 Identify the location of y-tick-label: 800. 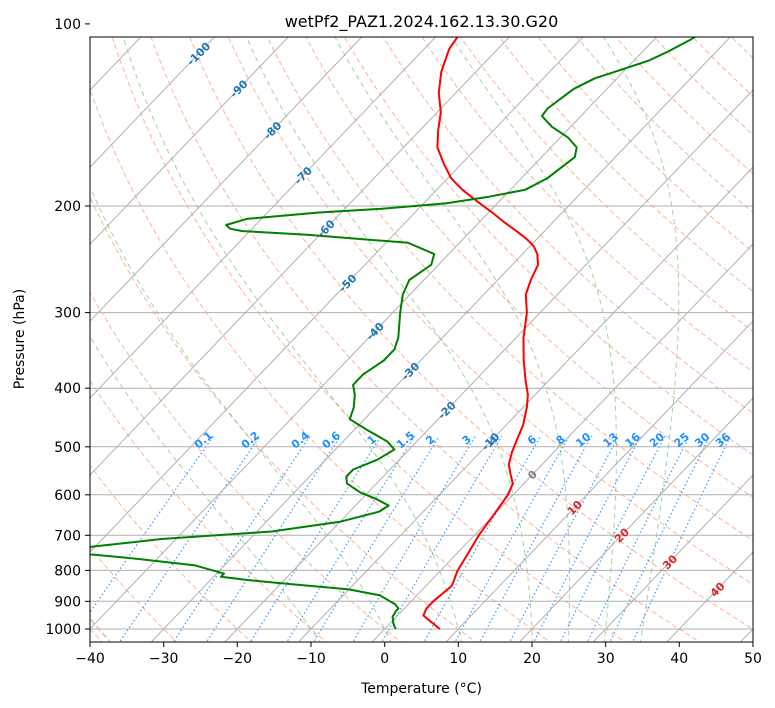
(67, 571).